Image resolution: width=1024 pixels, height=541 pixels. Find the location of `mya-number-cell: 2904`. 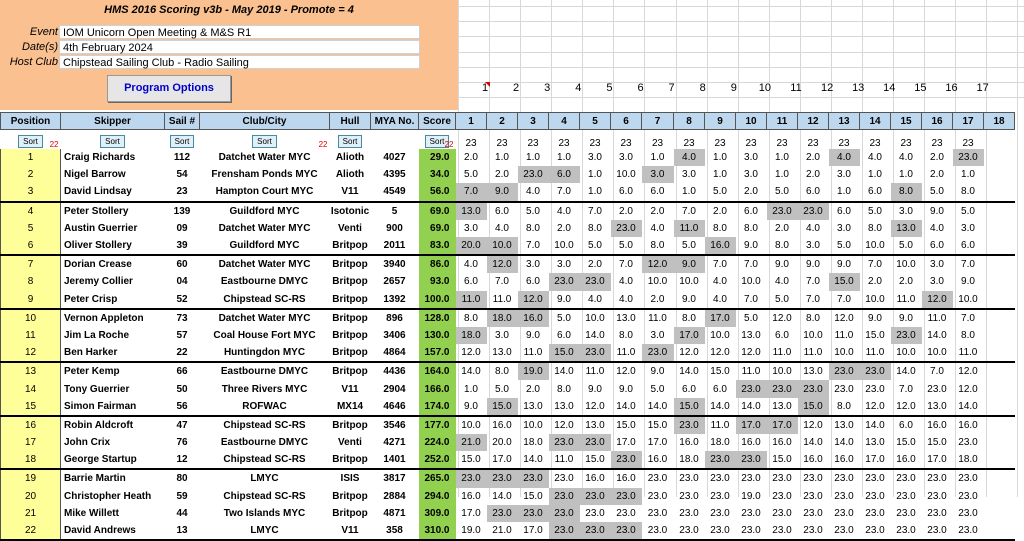

mya-number-cell: 2904 is located at coordinates (394, 389).